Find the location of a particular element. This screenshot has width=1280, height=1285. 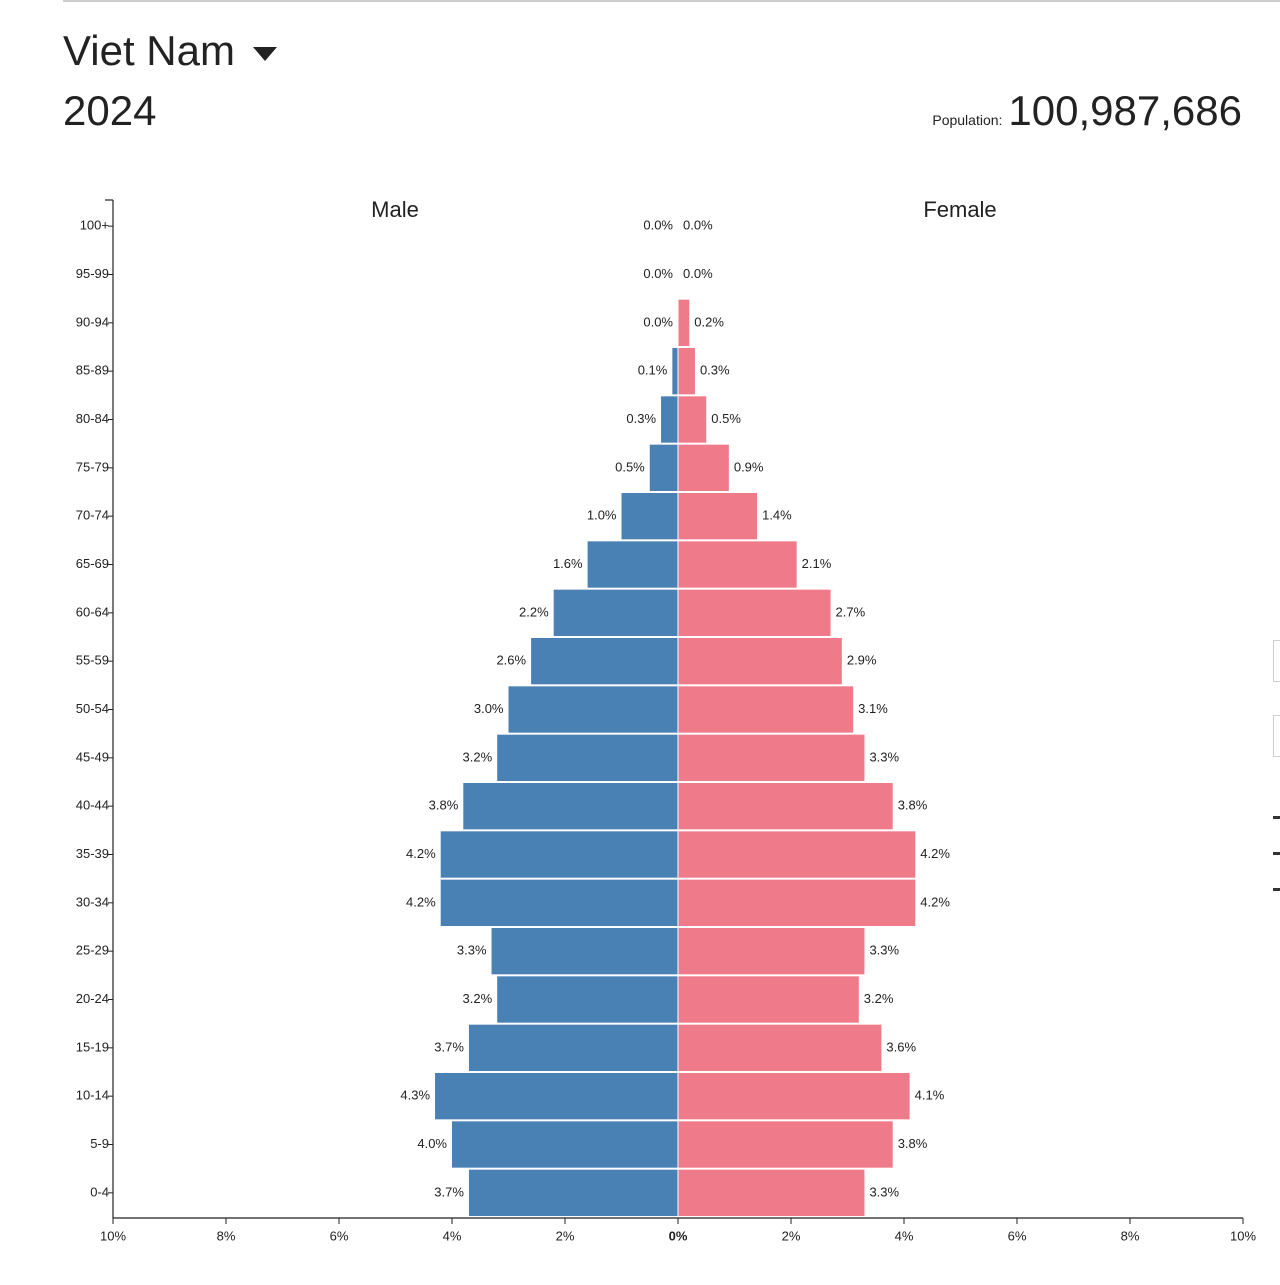

female-value-label: 2.1% is located at coordinates (817, 563).